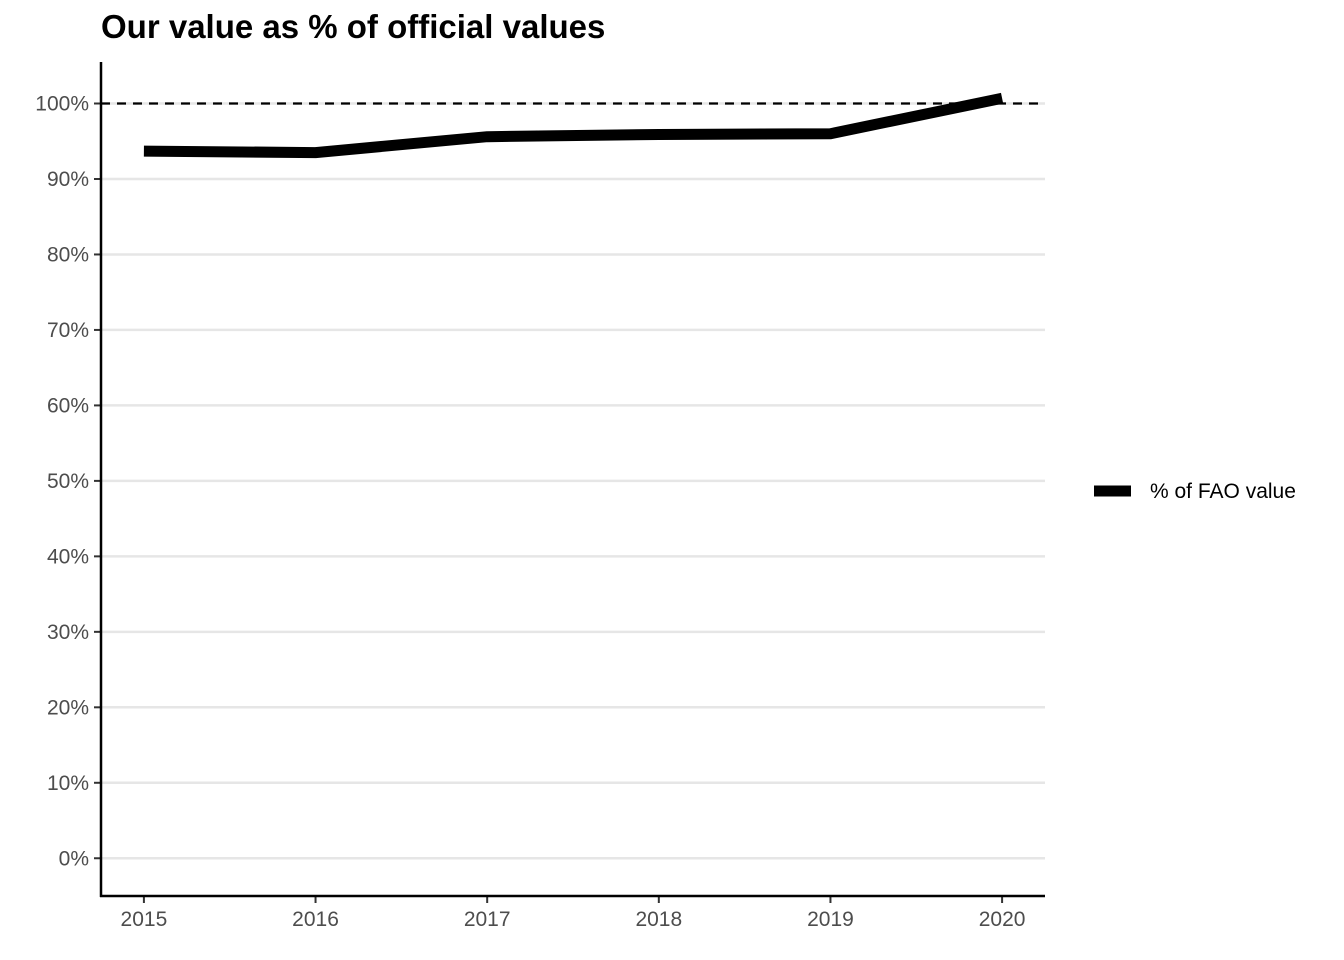  I want to click on series-group, so click(573, 125).